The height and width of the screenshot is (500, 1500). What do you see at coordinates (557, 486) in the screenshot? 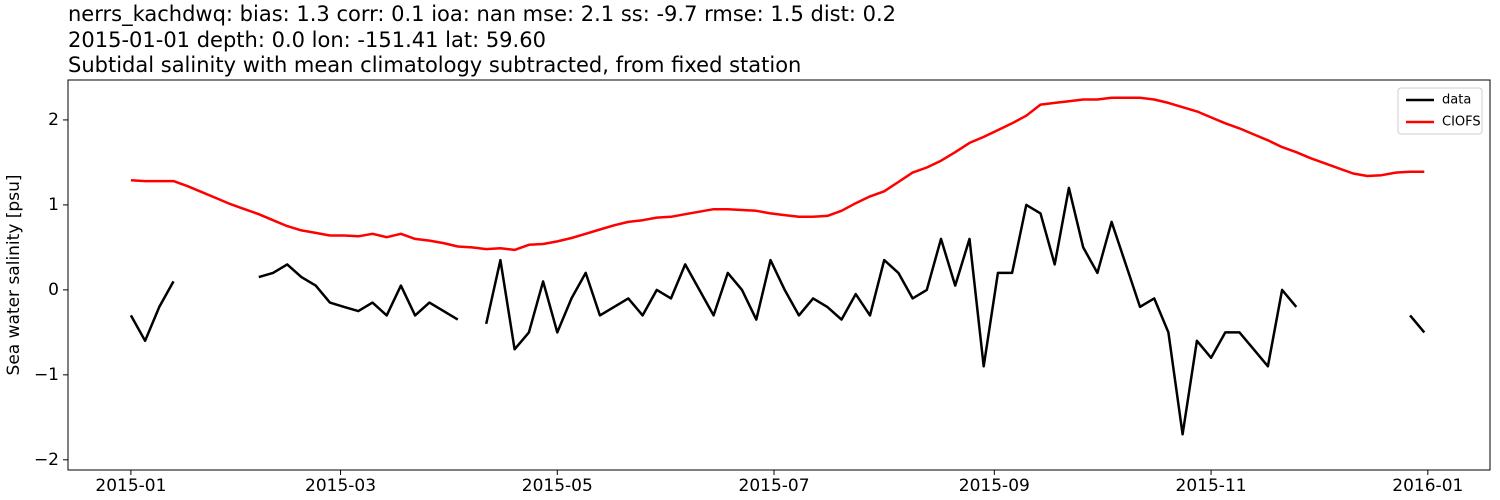
I see `x-tick-label: 2015-05` at bounding box center [557, 486].